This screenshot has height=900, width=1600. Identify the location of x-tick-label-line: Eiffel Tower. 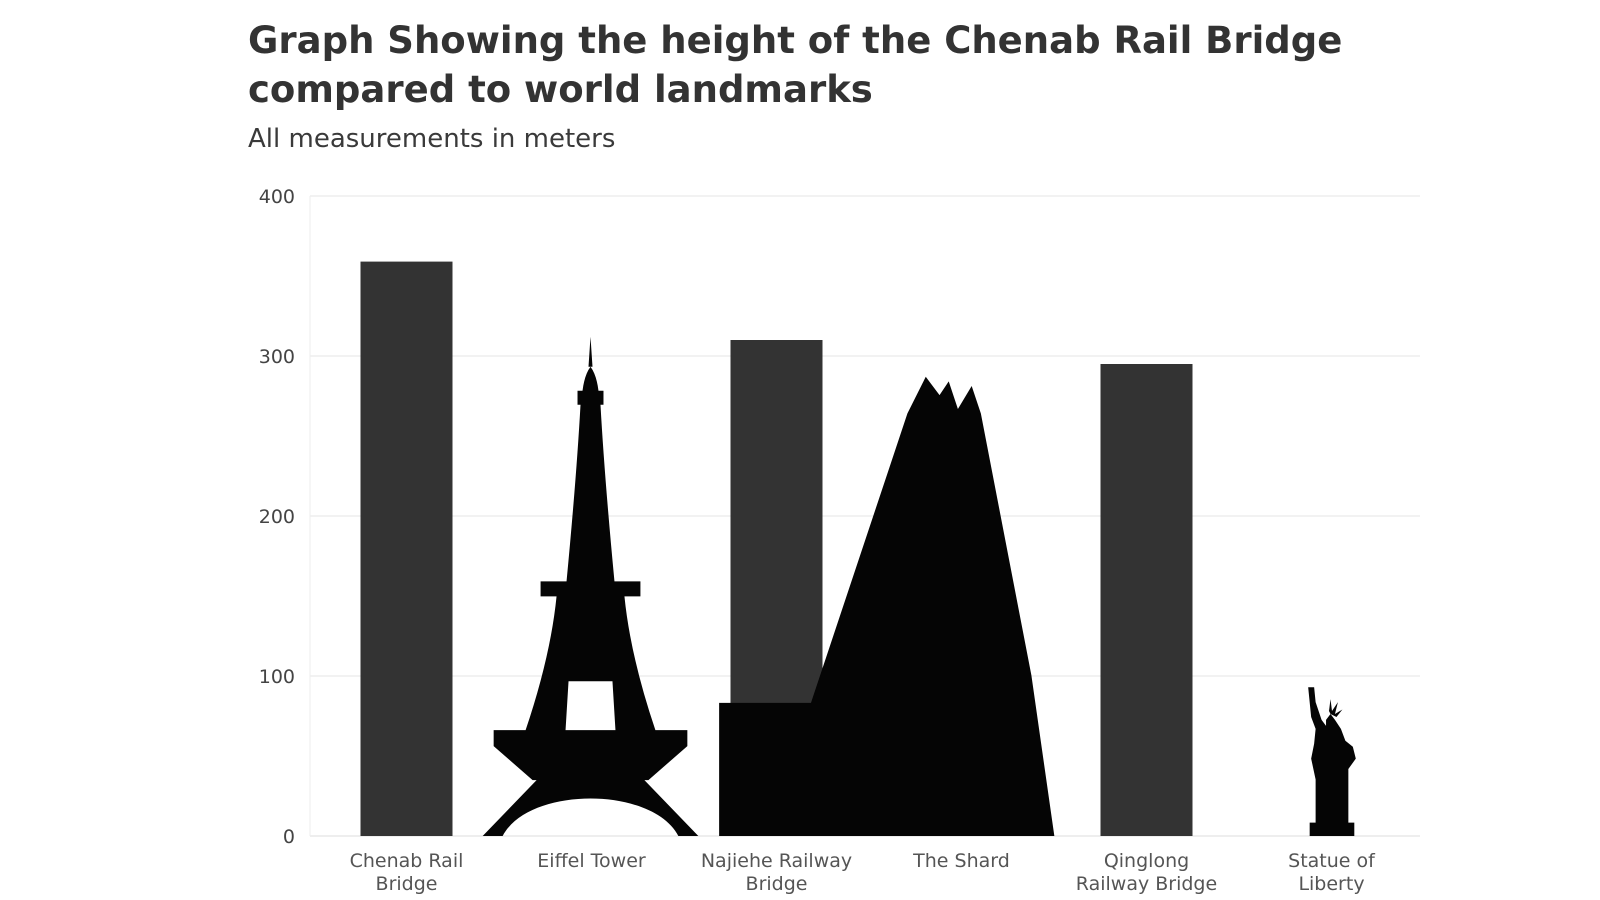
(591, 861).